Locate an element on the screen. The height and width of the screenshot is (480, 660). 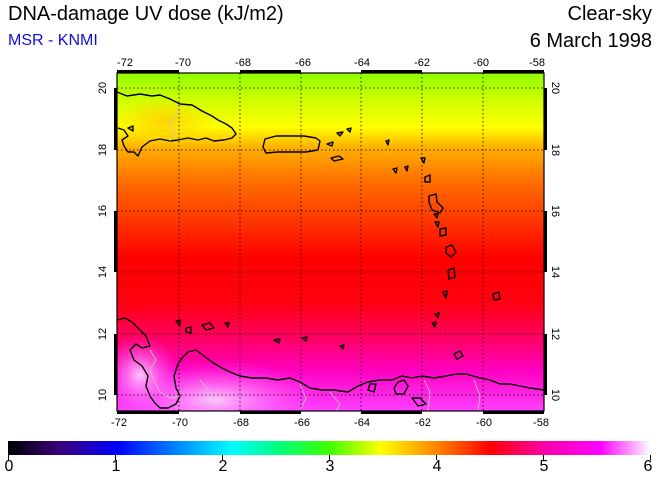
lat-label-left: 10 is located at coordinates (103, 395).